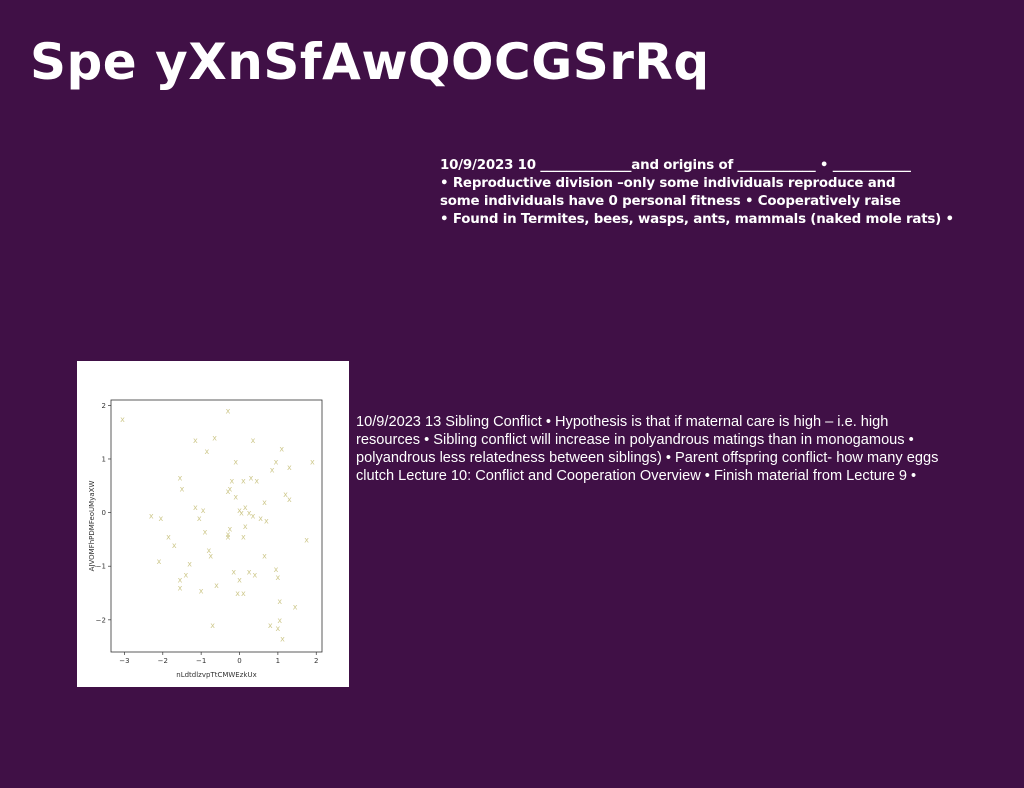  What do you see at coordinates (92, 526) in the screenshot?
I see `y-axis-label: AJVOMFhPDMFeoUMyaXW` at bounding box center [92, 526].